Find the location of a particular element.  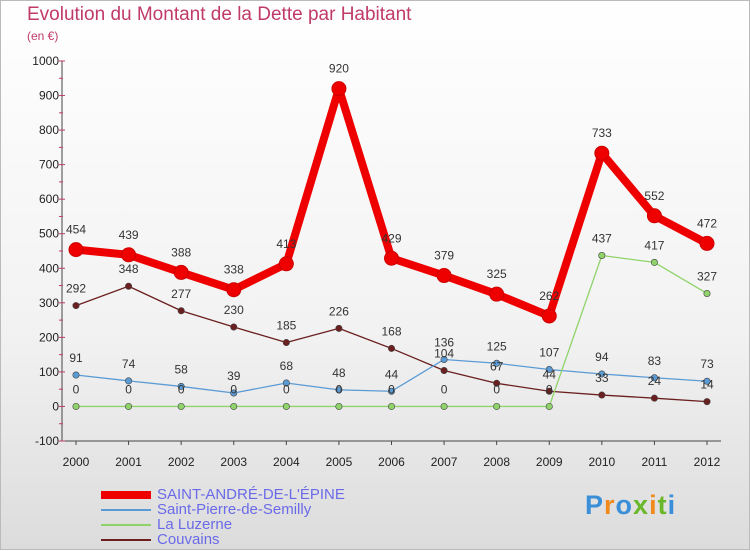

data-label: 107 is located at coordinates (549, 352).